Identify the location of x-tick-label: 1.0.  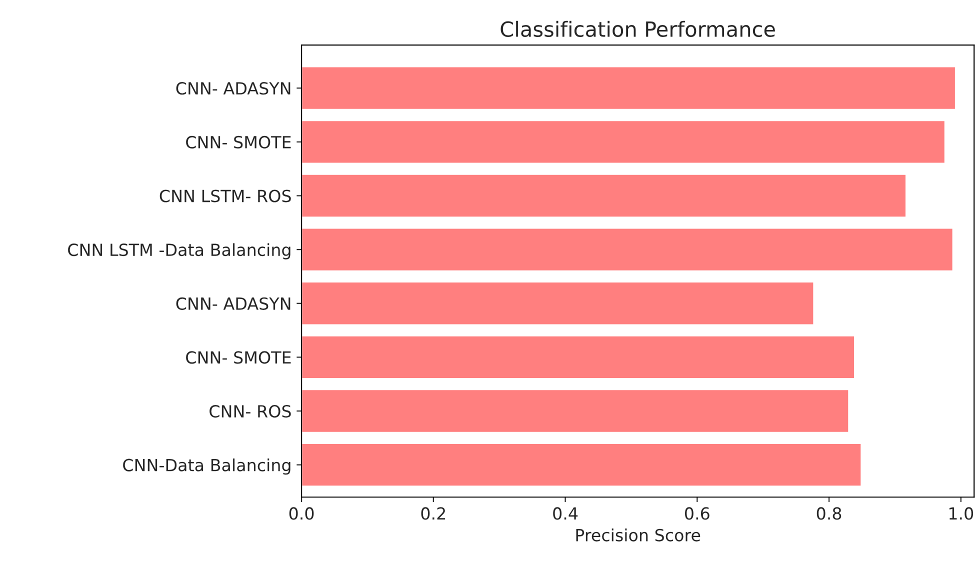
(961, 513).